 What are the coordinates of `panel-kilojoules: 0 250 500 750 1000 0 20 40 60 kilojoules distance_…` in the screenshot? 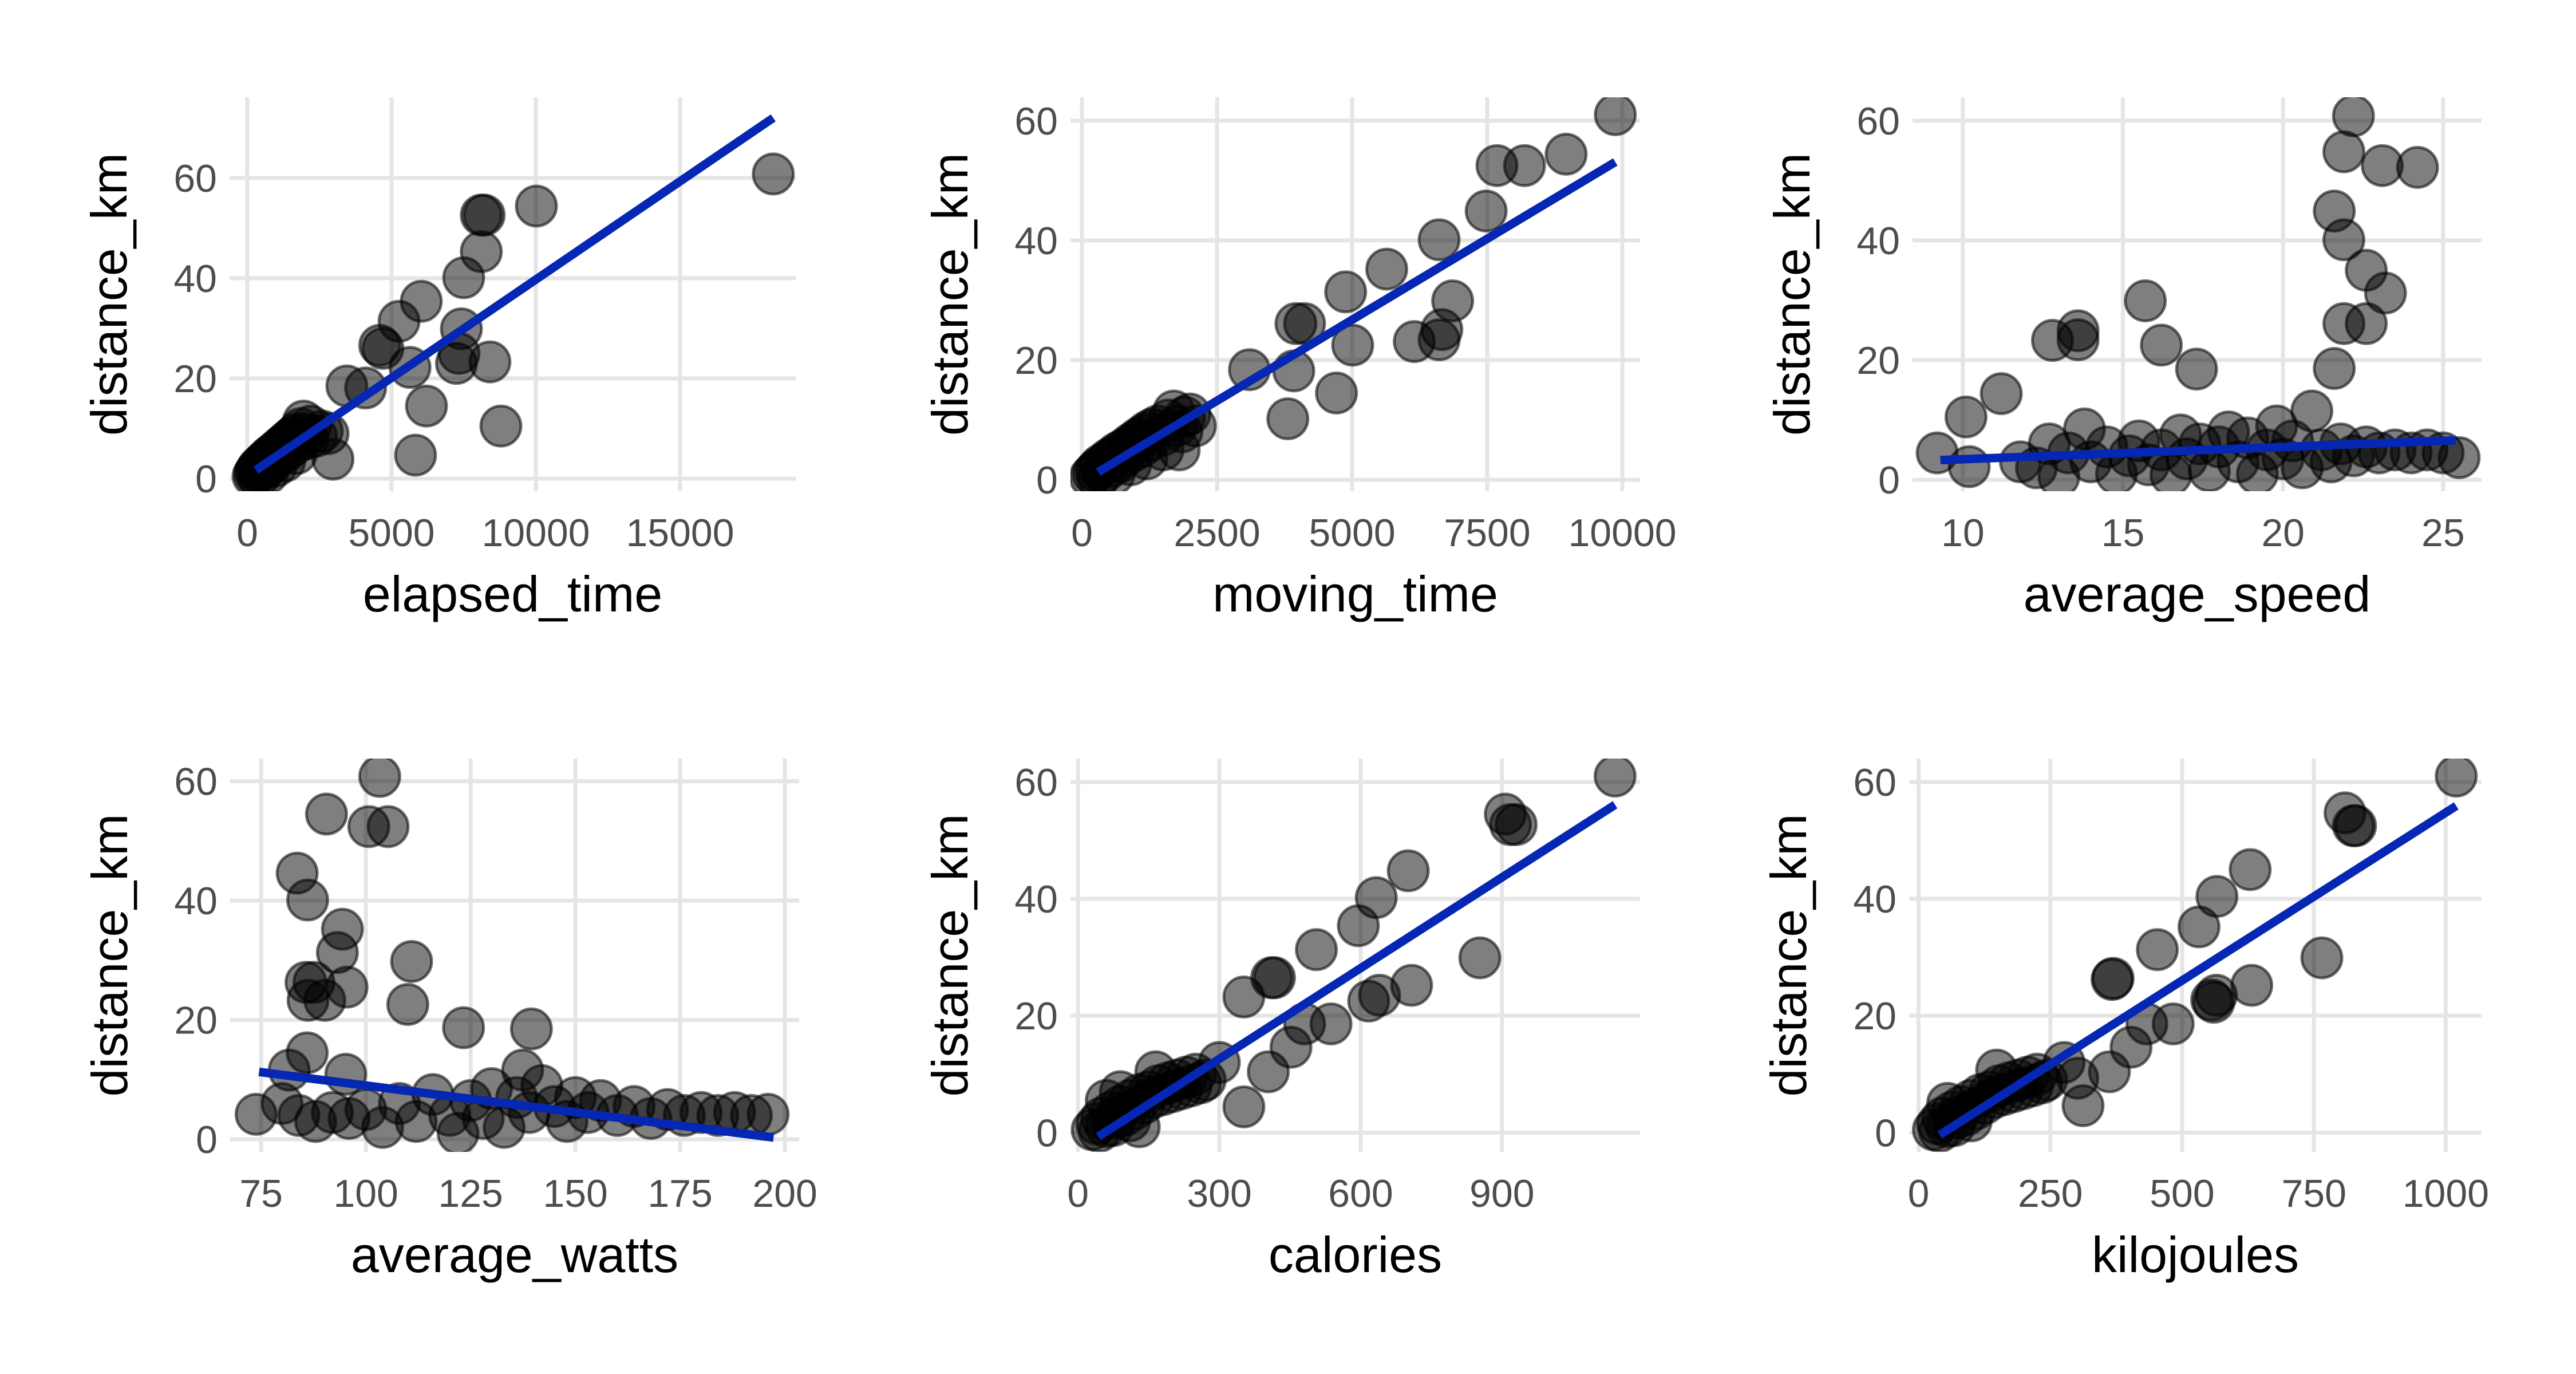 It's located at (2124, 1021).